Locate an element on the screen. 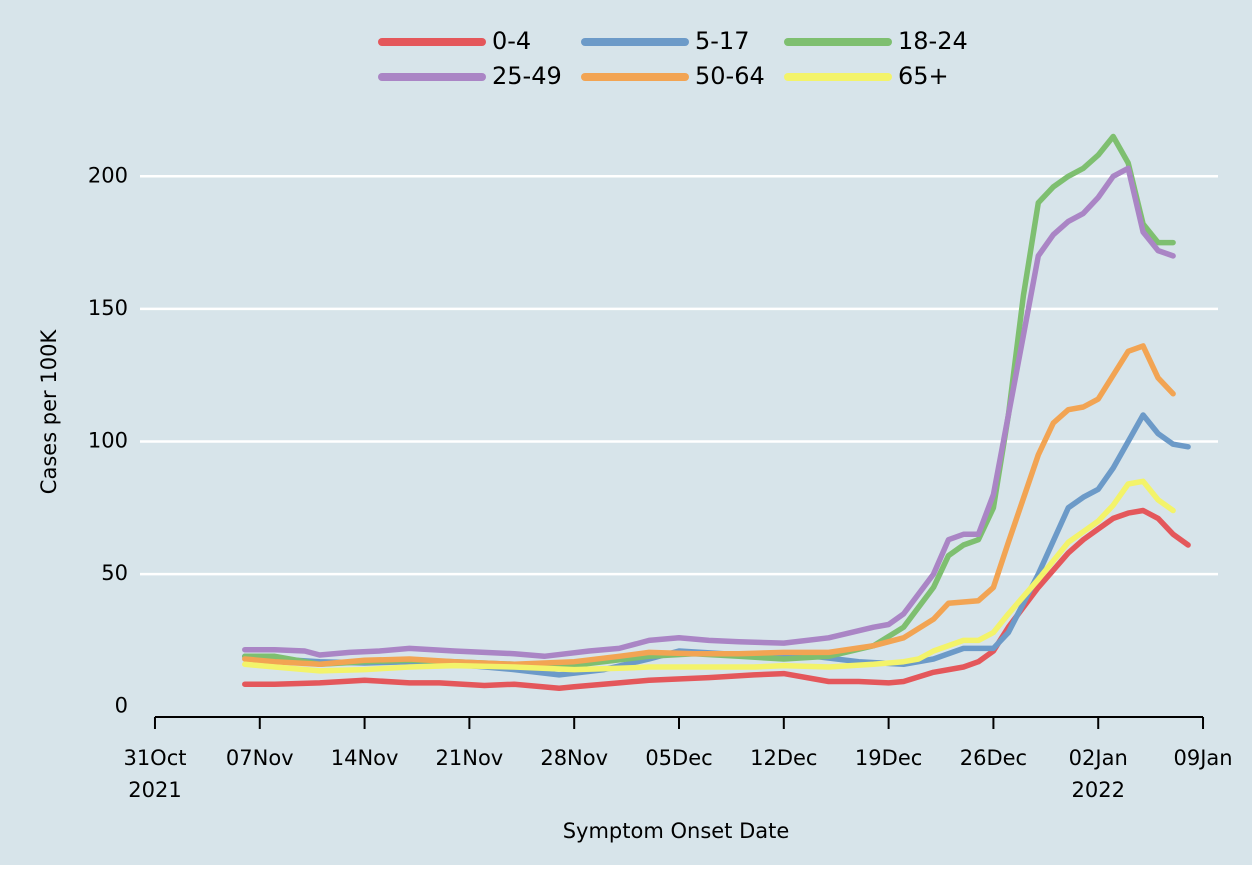 The image size is (1252, 870). x-tick-label: 09Jan is located at coordinates (1202, 758).